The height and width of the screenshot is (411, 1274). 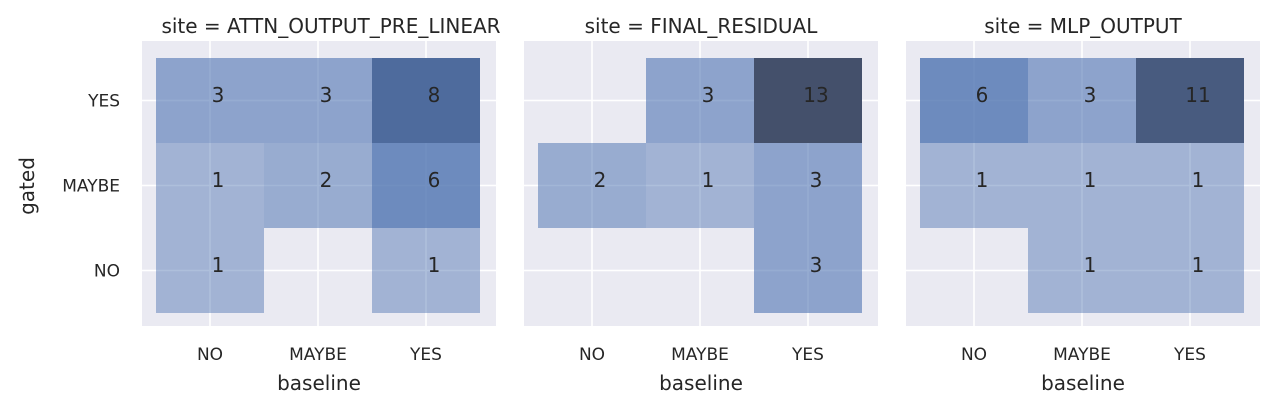 I want to click on y-tick-label: NO, so click(x=107, y=272).